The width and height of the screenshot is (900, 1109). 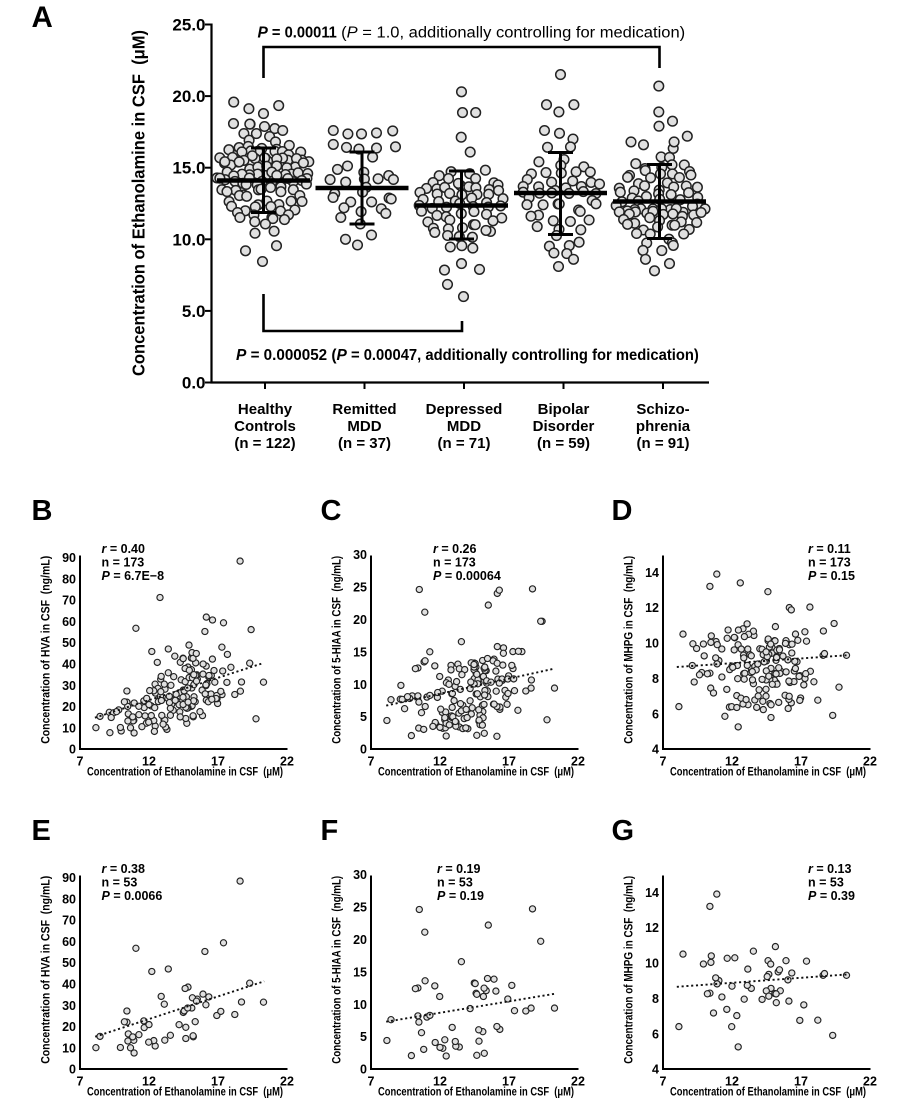 What do you see at coordinates (622, 511) in the screenshot?
I see `svg-text: D` at bounding box center [622, 511].